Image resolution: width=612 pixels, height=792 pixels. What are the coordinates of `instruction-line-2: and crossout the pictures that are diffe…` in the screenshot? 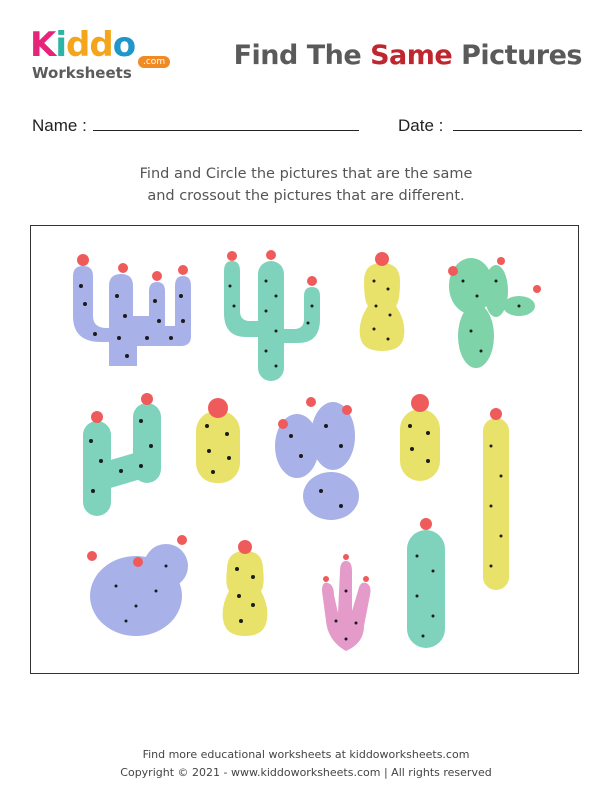 It's located at (306, 196).